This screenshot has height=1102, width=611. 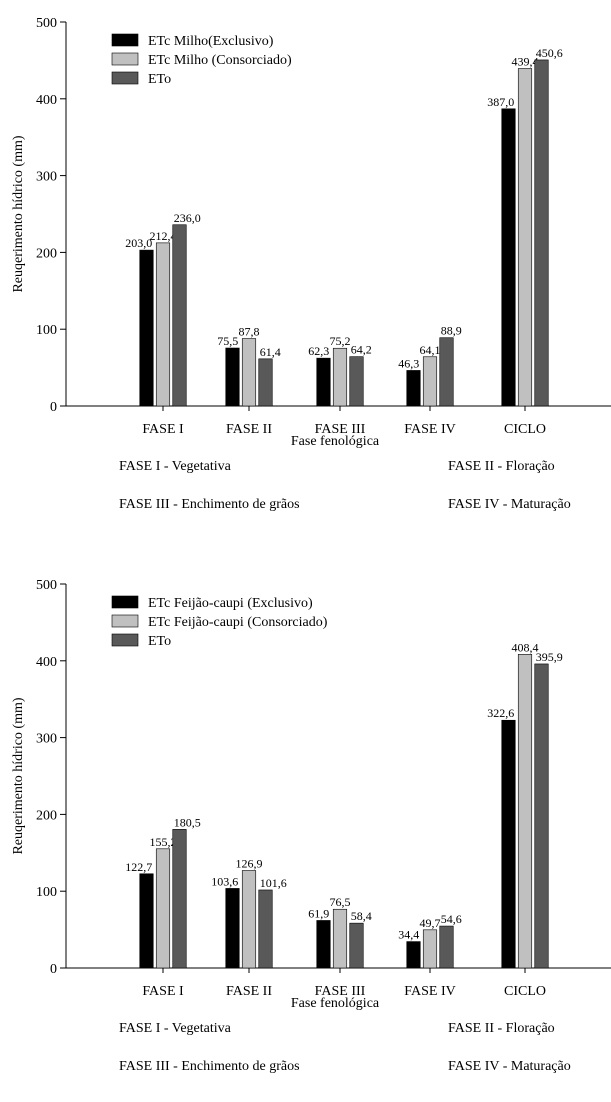 I want to click on bar-value-label: 395,9, so click(x=549, y=657).